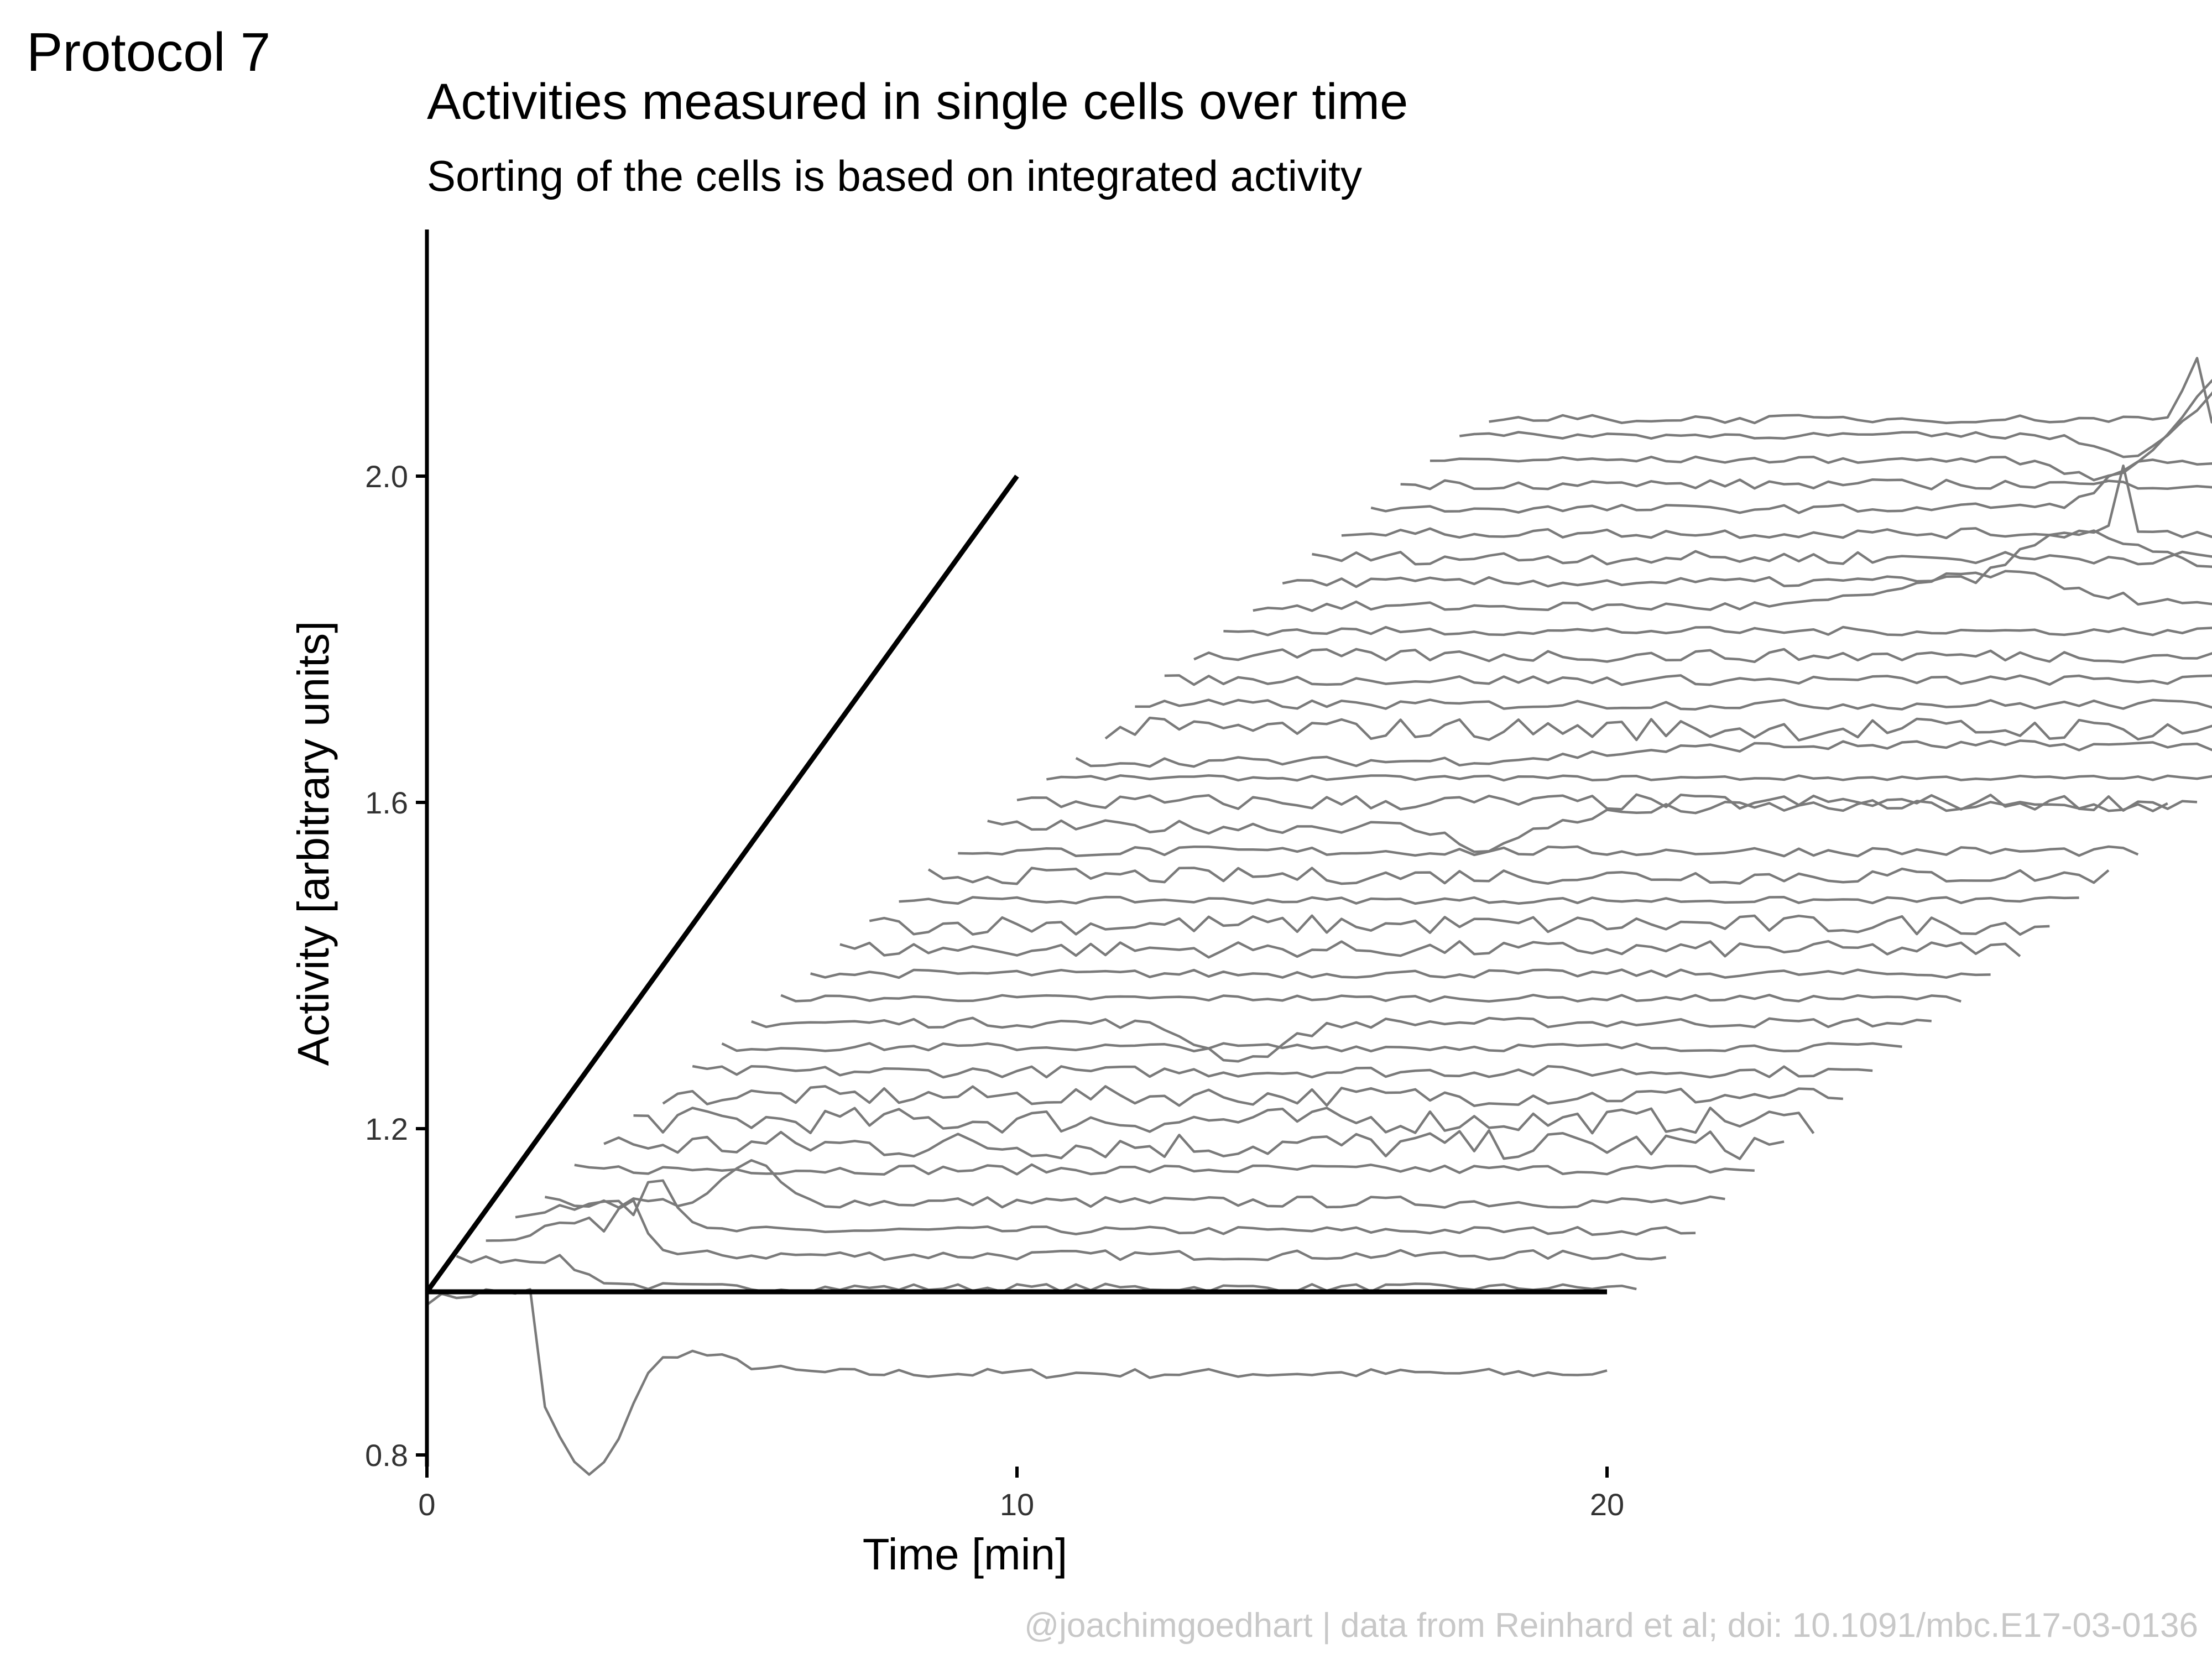  I want to click on diagonal-guide, so click(722, 883).